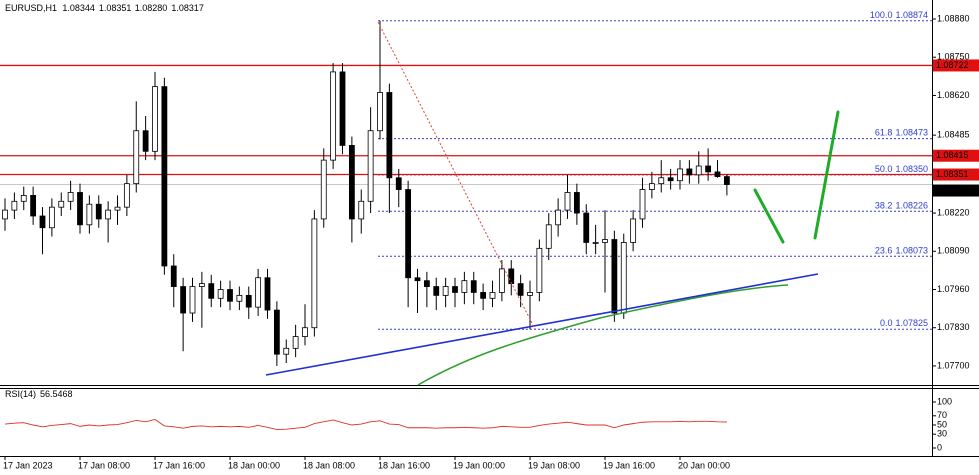 The image size is (979, 475). I want to click on rsi-line, so click(365, 424).